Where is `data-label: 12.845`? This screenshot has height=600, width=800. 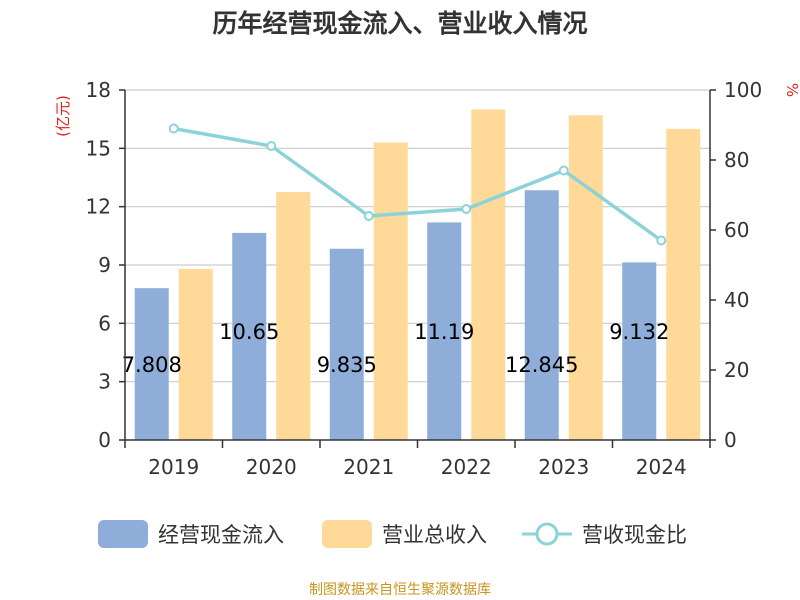 data-label: 12.845 is located at coordinates (541, 365).